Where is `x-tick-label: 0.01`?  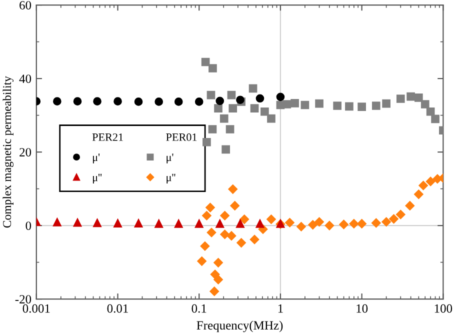
x-tick-label: 0.01 is located at coordinates (117, 308).